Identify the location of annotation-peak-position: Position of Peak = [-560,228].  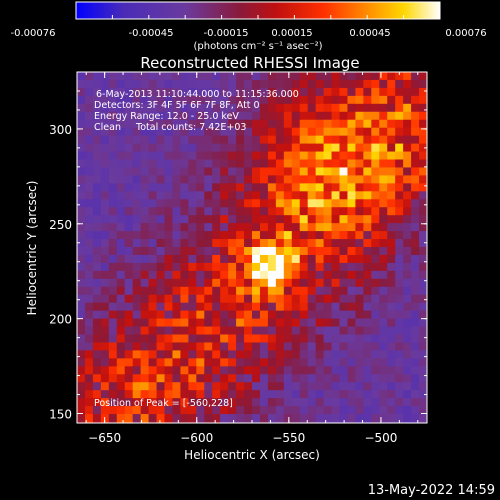
(163, 403).